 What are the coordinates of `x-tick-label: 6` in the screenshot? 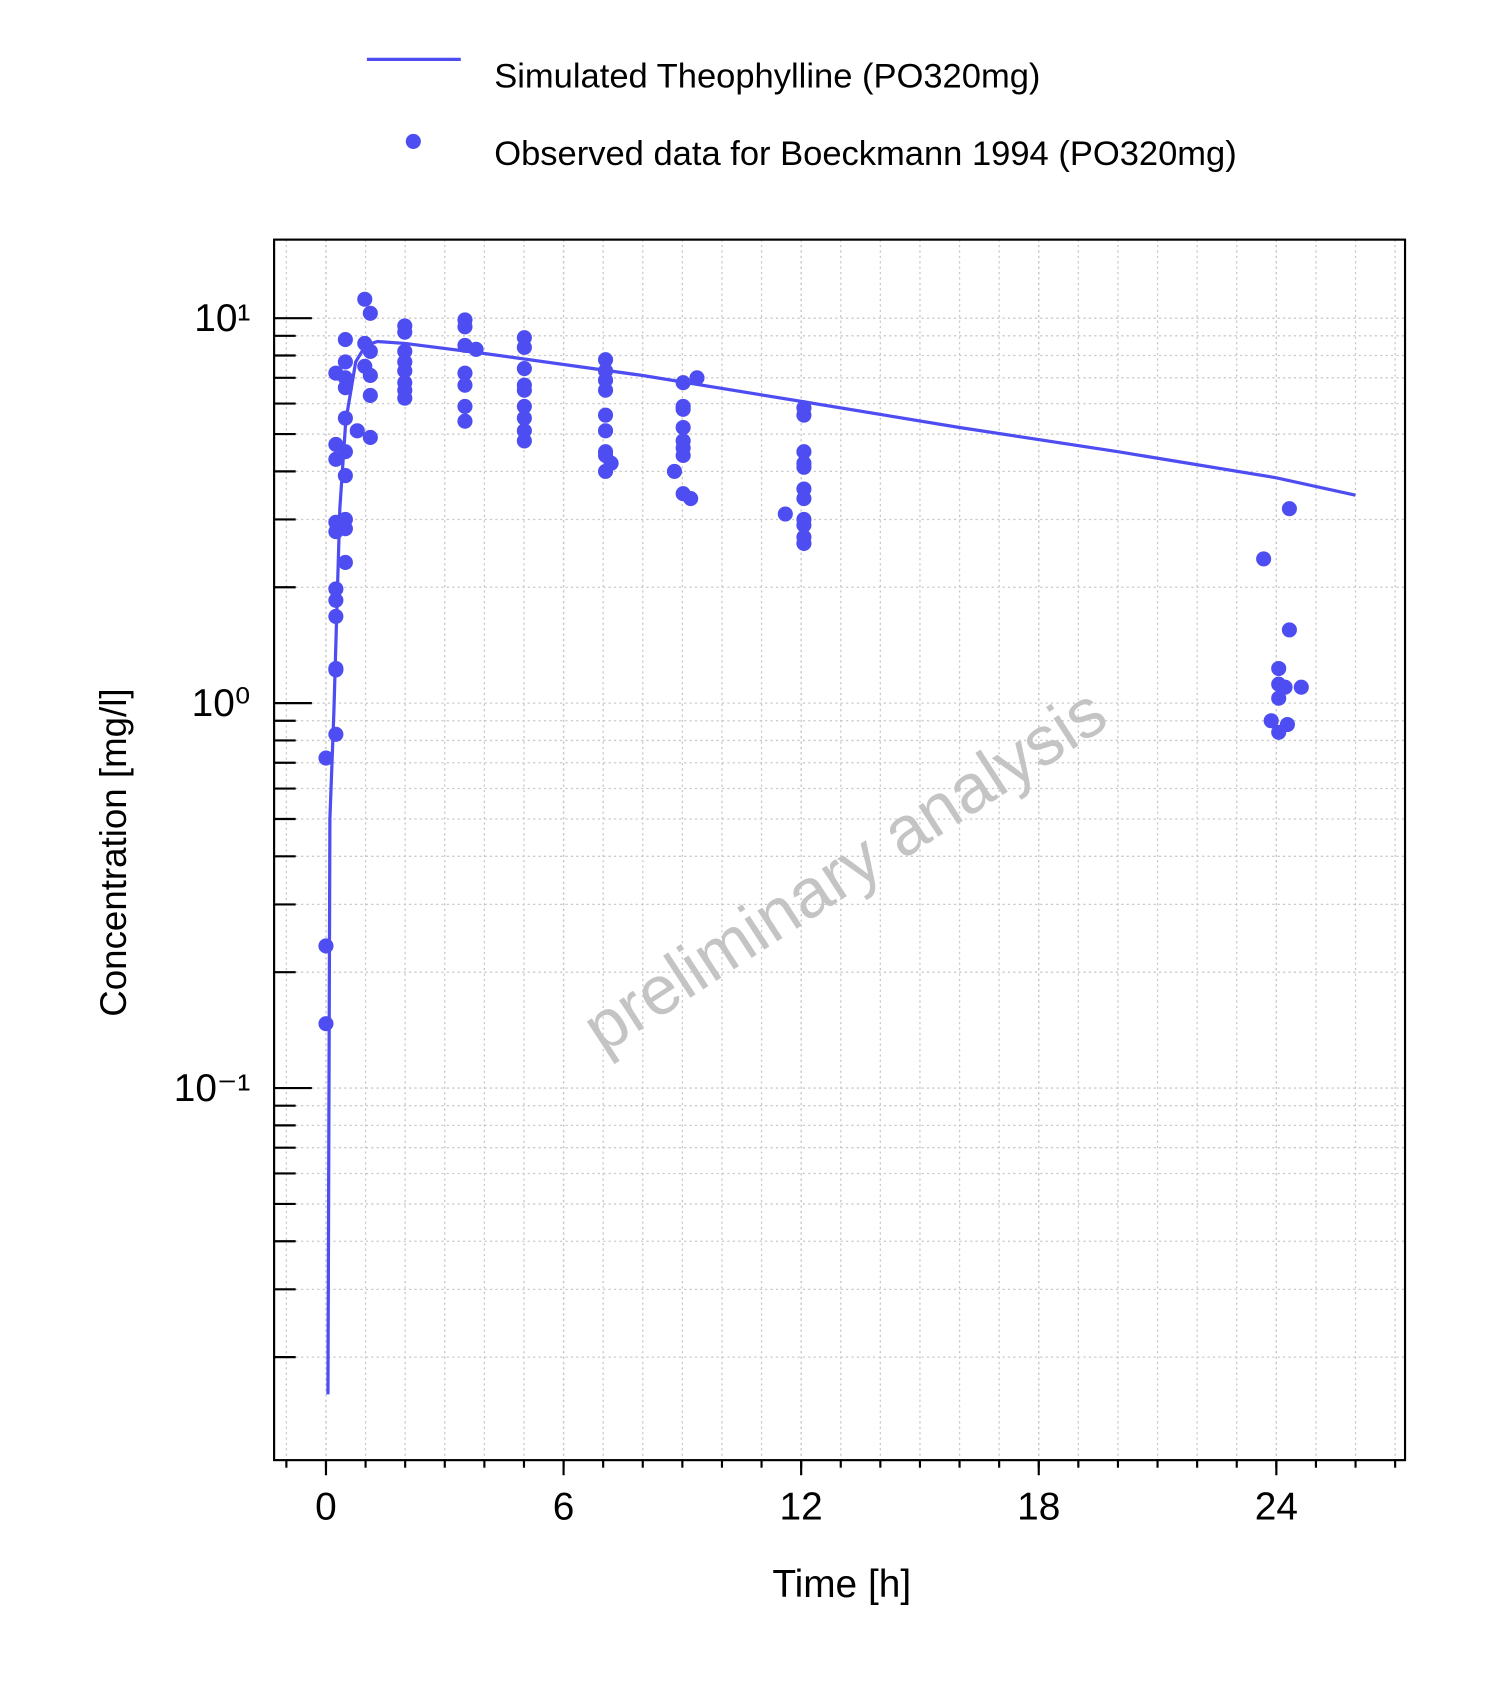 It's located at (564, 1506).